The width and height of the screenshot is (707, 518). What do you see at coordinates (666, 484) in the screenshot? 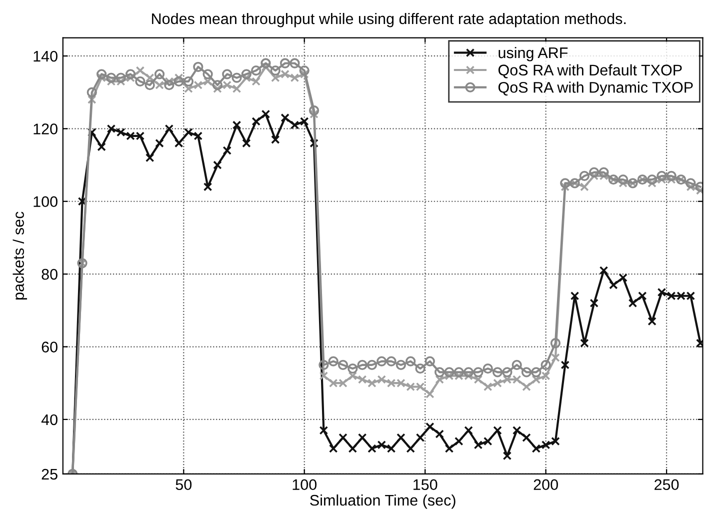
I see `x-tick-label: 250` at bounding box center [666, 484].